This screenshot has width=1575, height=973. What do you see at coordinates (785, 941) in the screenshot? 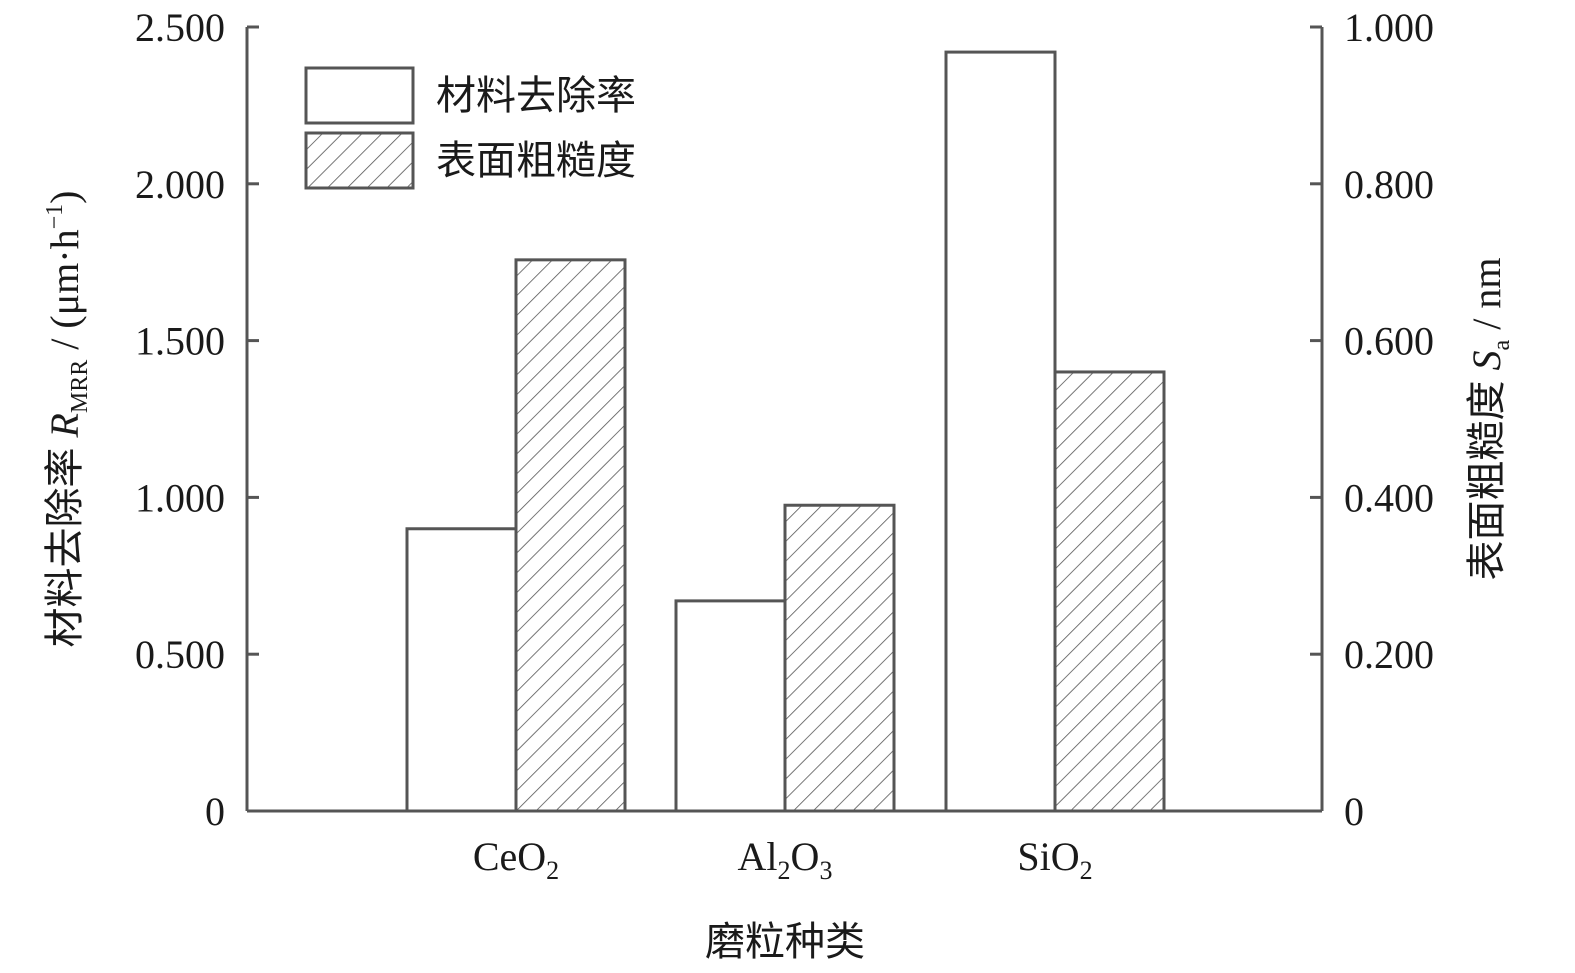
I see `x-axis-title: 磨粒种类` at bounding box center [785, 941].